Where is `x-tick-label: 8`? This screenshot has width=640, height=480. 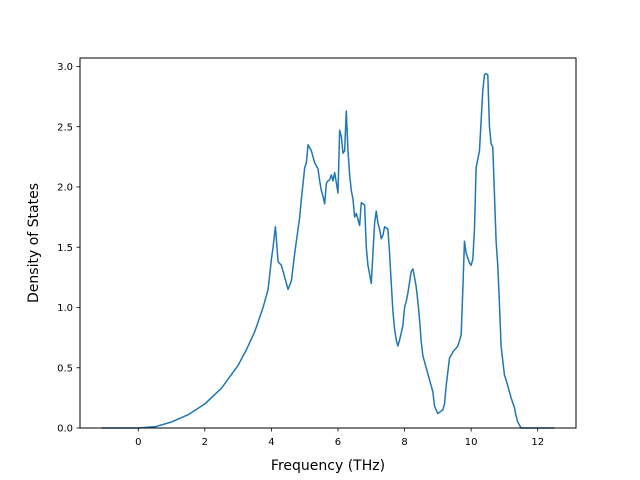 x-tick-label: 8 is located at coordinates (404, 442).